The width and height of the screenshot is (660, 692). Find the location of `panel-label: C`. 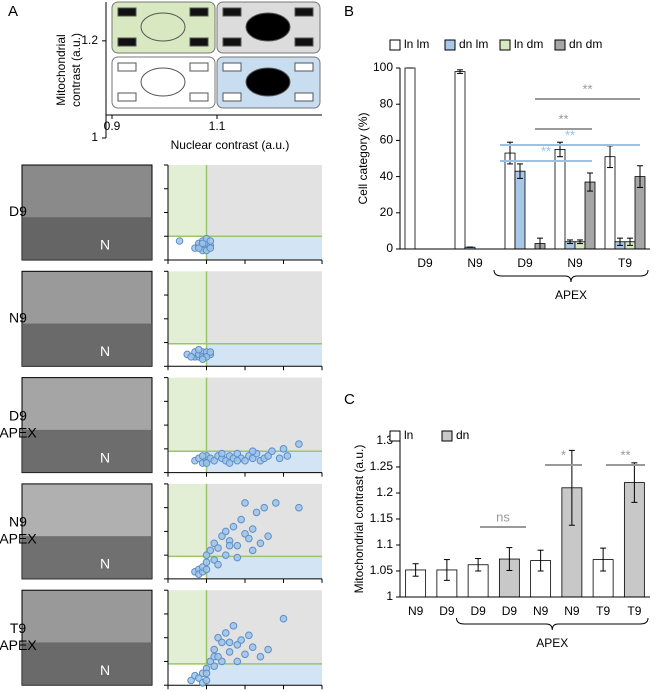

panel-label: C is located at coordinates (349, 399).